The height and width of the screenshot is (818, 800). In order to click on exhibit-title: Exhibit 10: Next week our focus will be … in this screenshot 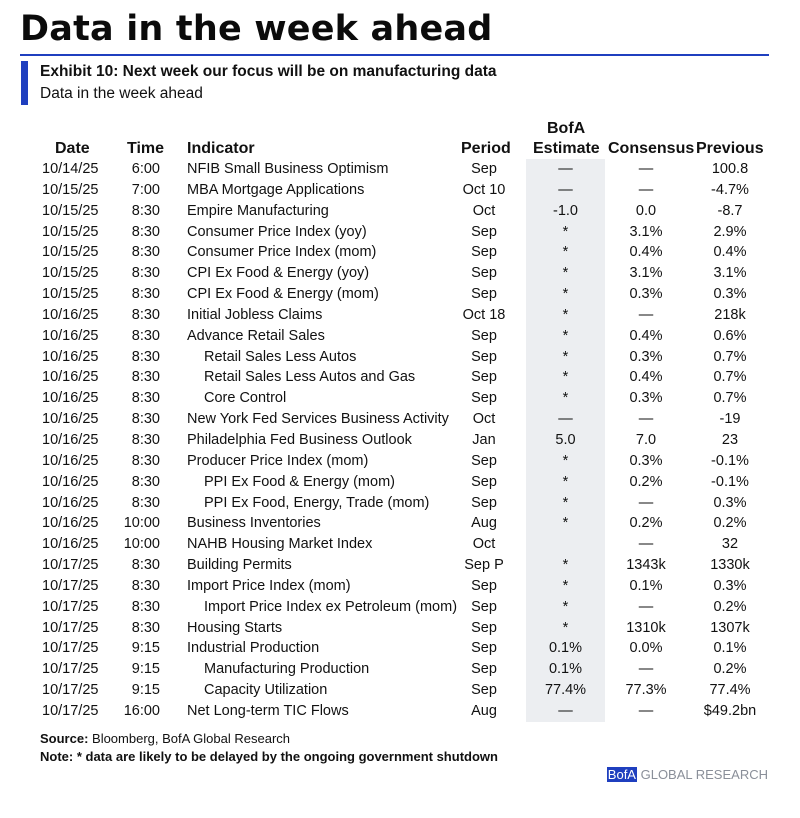, I will do `click(268, 71)`.